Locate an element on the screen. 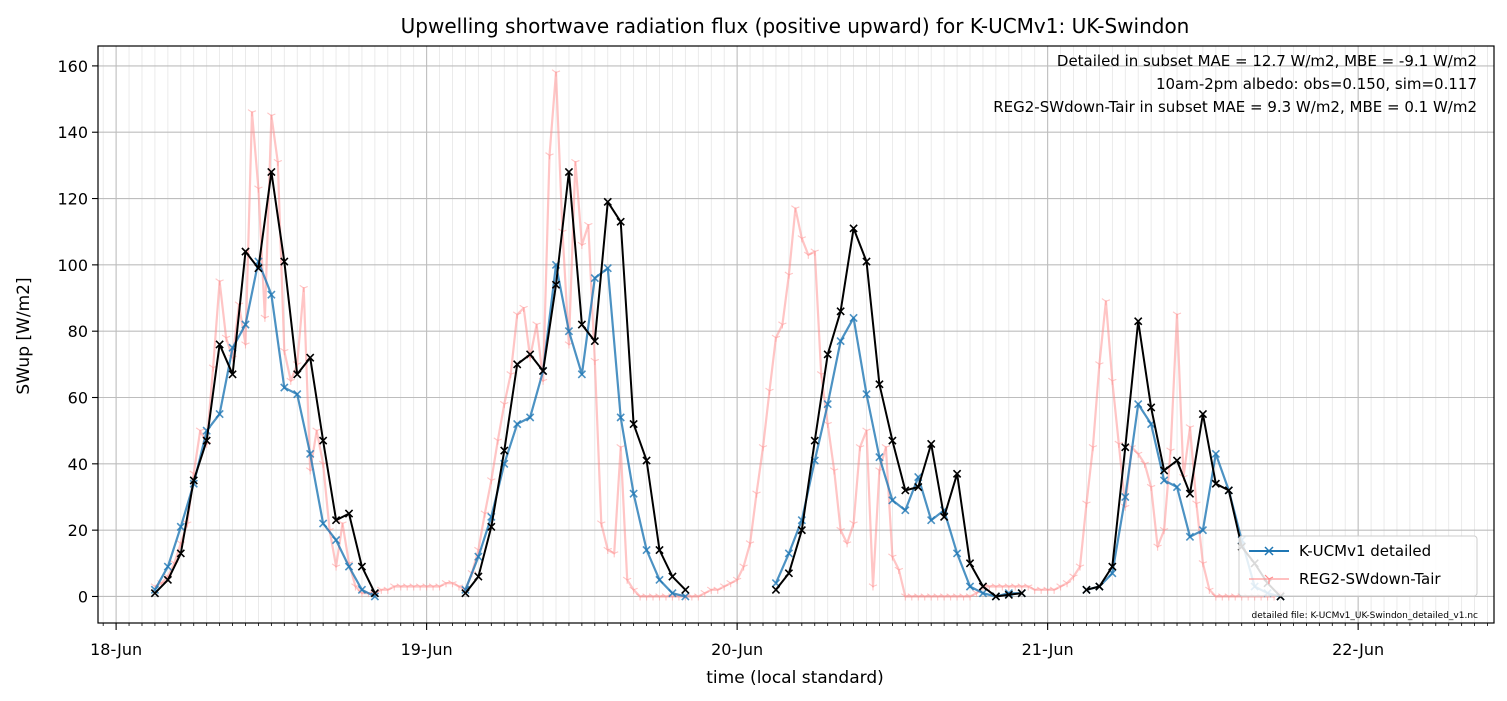  y-tick-label: 80 is located at coordinates (78, 331).